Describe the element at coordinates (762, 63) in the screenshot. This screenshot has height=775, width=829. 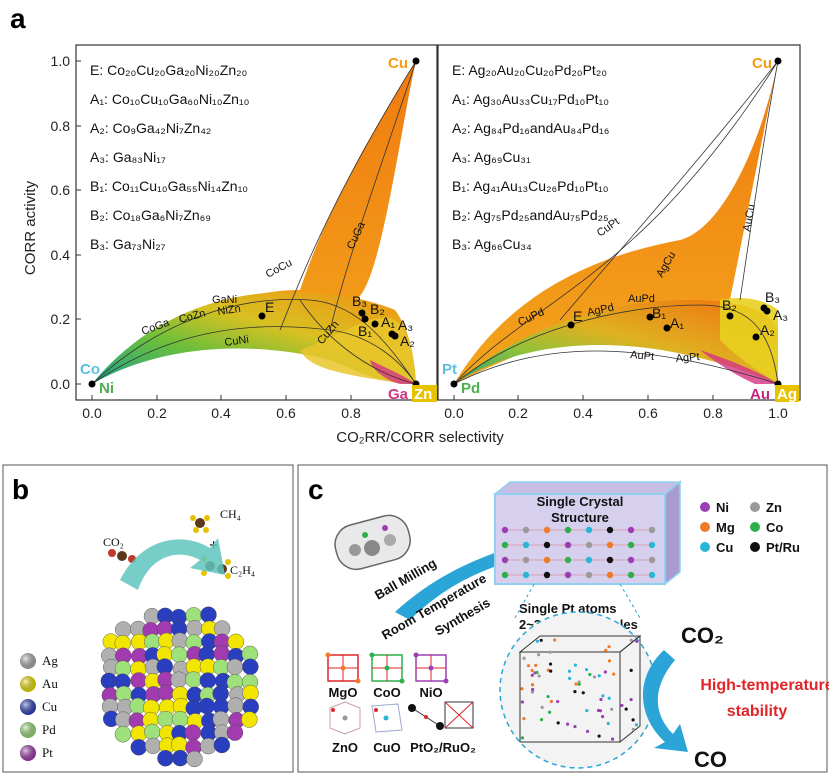
I see `corner-label-cu-right: Cu` at that location.